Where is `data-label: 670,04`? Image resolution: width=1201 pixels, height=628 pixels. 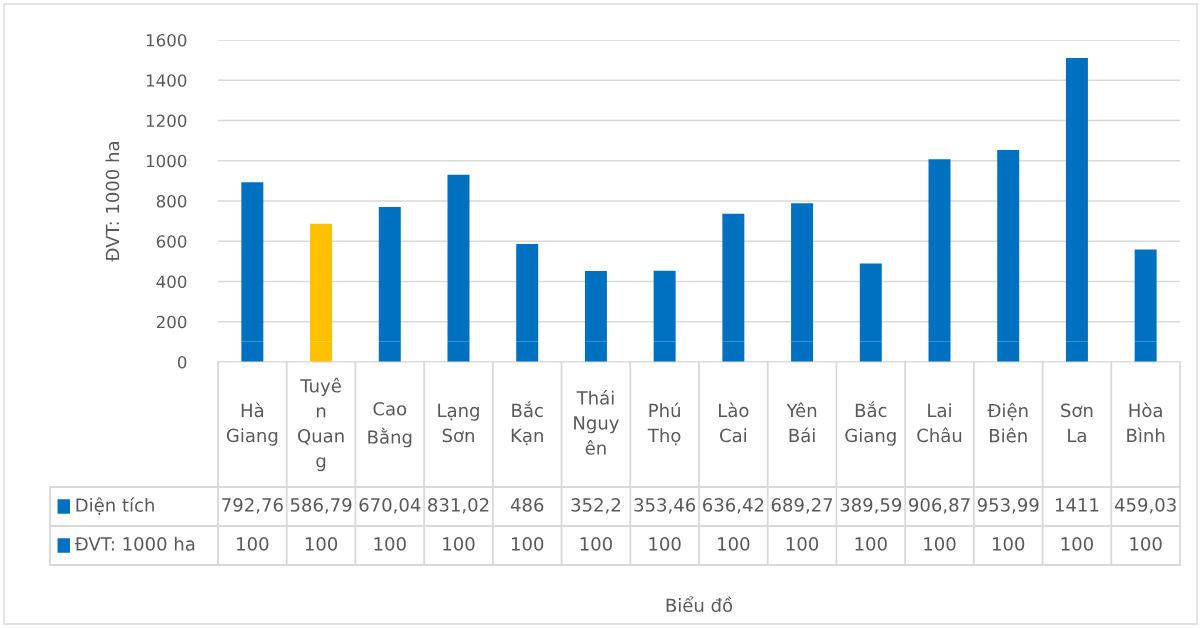 data-label: 670,04 is located at coordinates (390, 506).